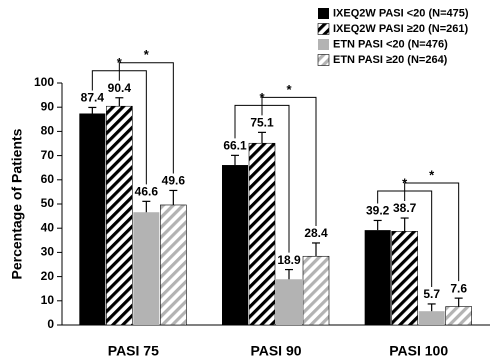 The width and height of the screenshot is (500, 363). Describe the element at coordinates (93, 98) in the screenshot. I see `data-label: 87.4` at that location.